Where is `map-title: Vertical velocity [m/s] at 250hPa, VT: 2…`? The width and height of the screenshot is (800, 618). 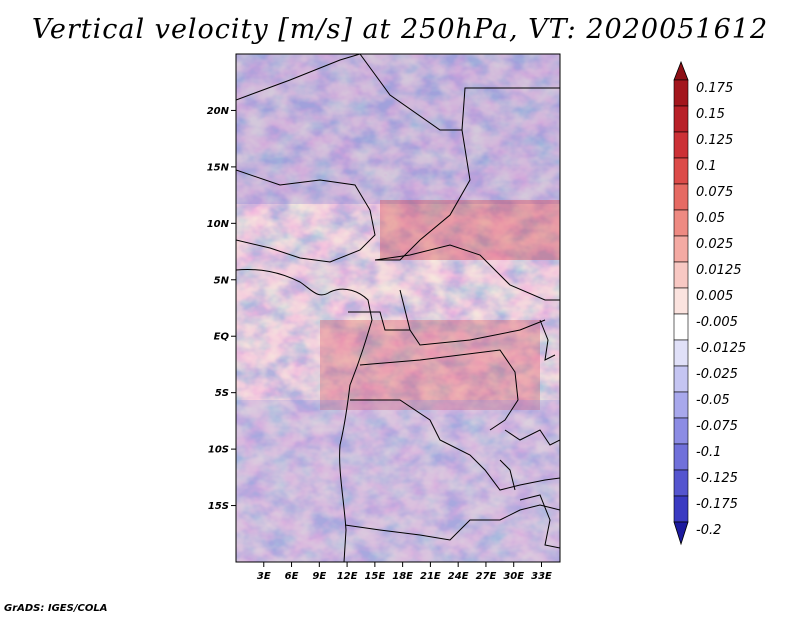
map-title: Vertical velocity [m/s] at 250hPa, VT: 2… is located at coordinates (400, 29).